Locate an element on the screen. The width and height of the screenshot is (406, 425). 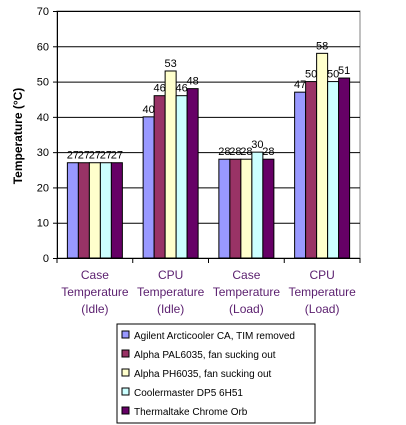
y-tick-label: 10 is located at coordinates (43, 224).